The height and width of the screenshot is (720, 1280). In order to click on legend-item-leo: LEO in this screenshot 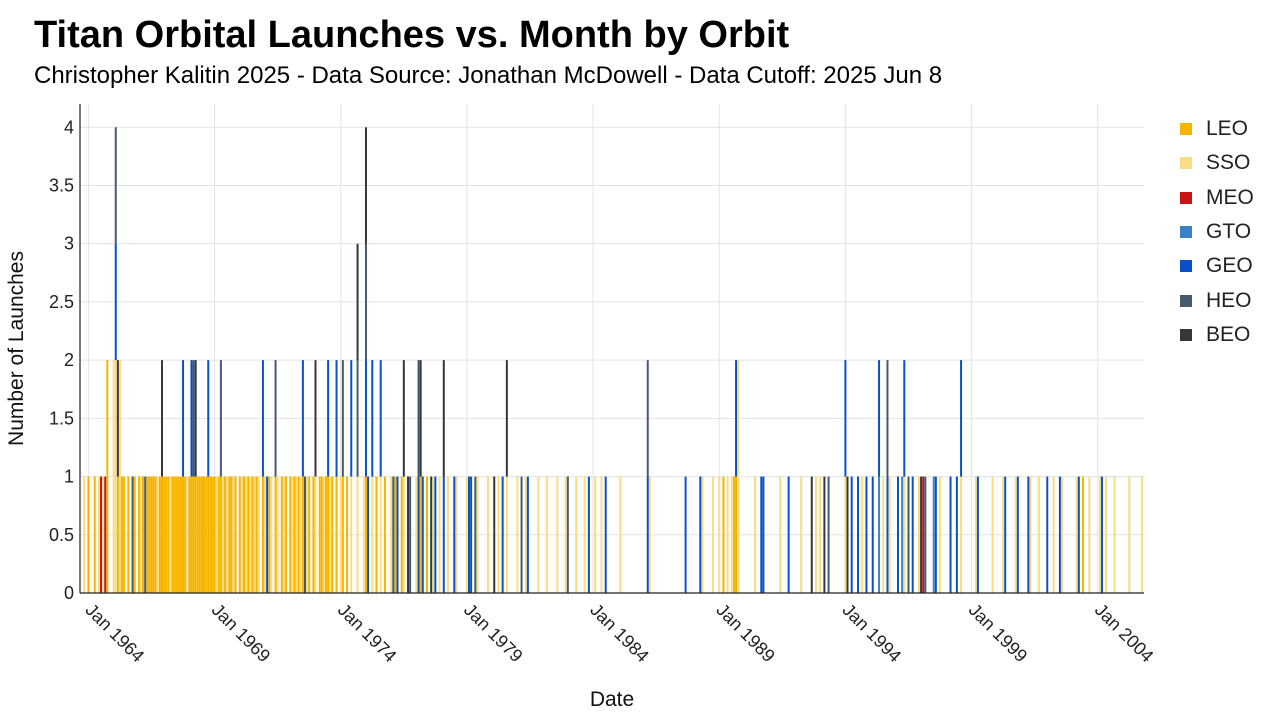, I will do `click(1217, 129)`.